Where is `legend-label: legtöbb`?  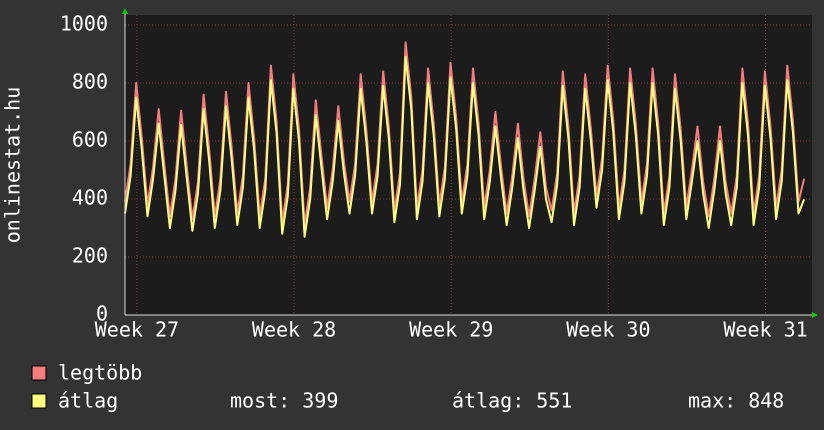 legend-label: legtöbb is located at coordinates (100, 373).